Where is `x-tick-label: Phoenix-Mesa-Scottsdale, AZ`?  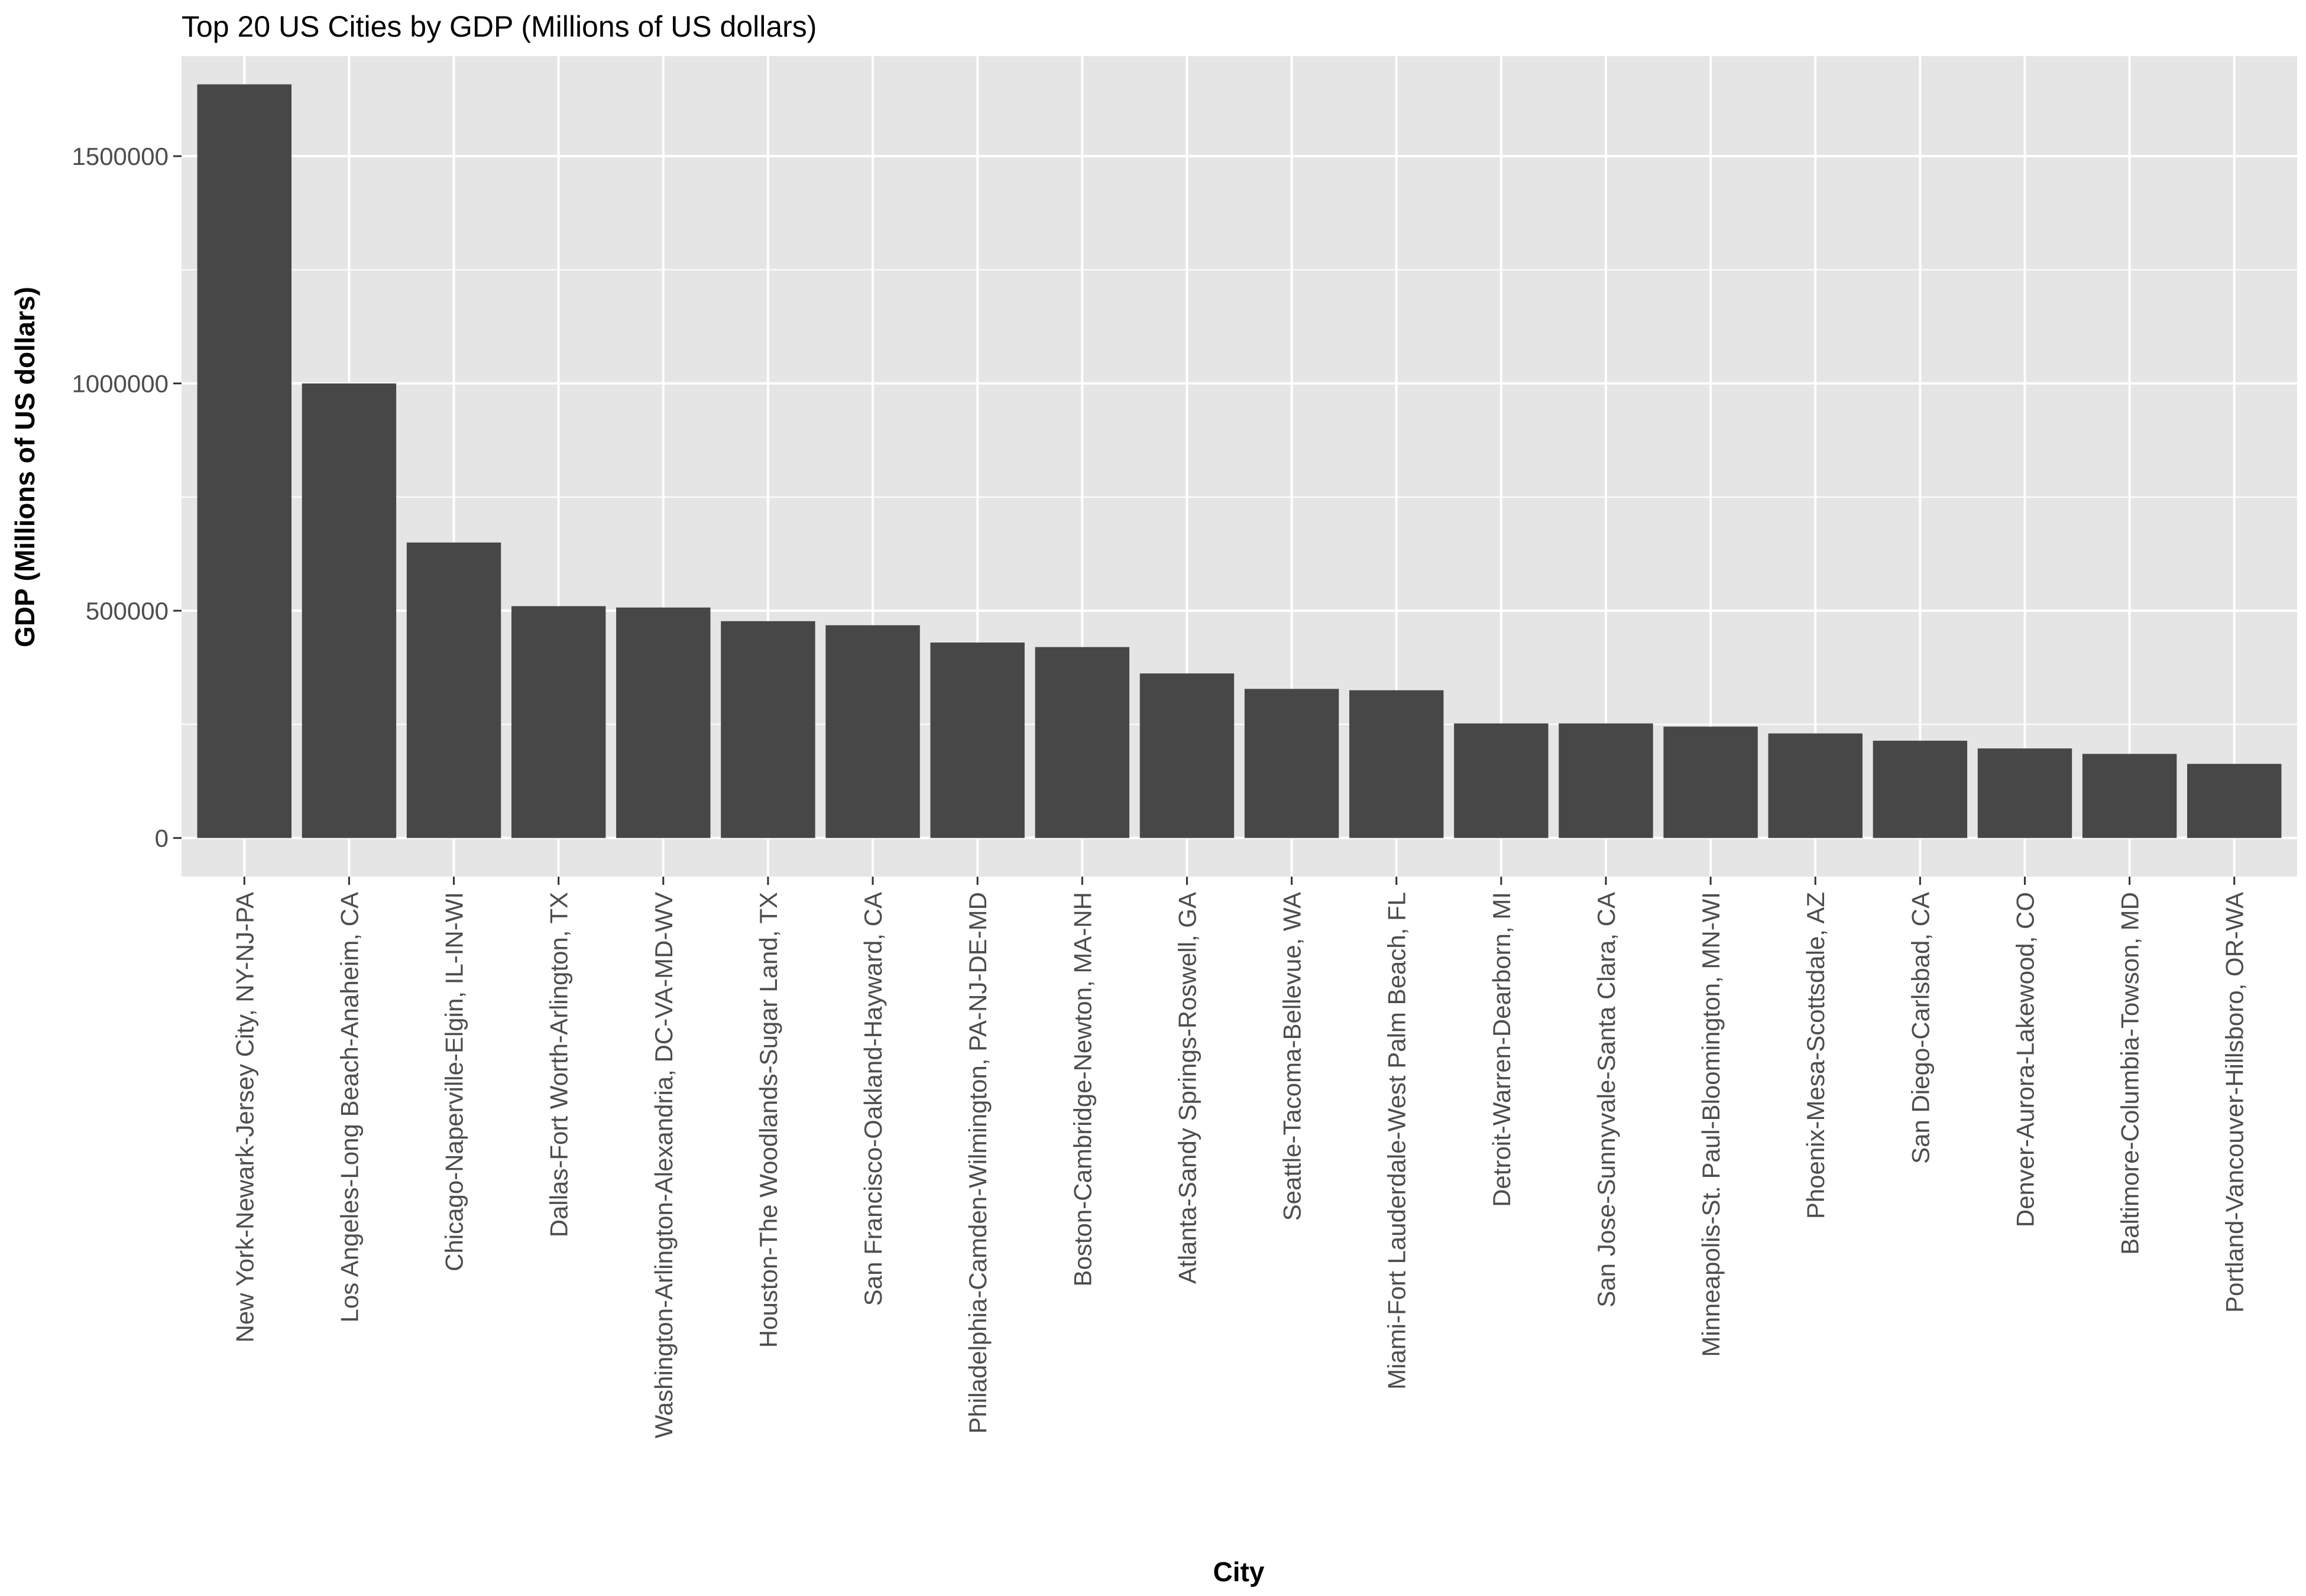
x-tick-label: Phoenix-Mesa-Scottsdale, AZ is located at coordinates (1815, 1055).